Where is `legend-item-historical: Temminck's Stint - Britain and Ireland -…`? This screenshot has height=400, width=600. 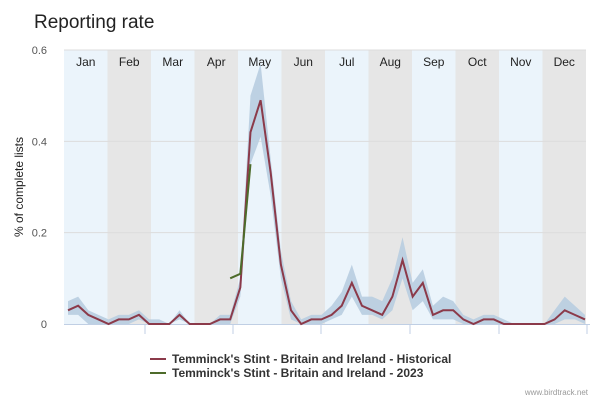
legend-item-historical: Temminck's Stint - Britain and Ireland -… is located at coordinates (300, 359).